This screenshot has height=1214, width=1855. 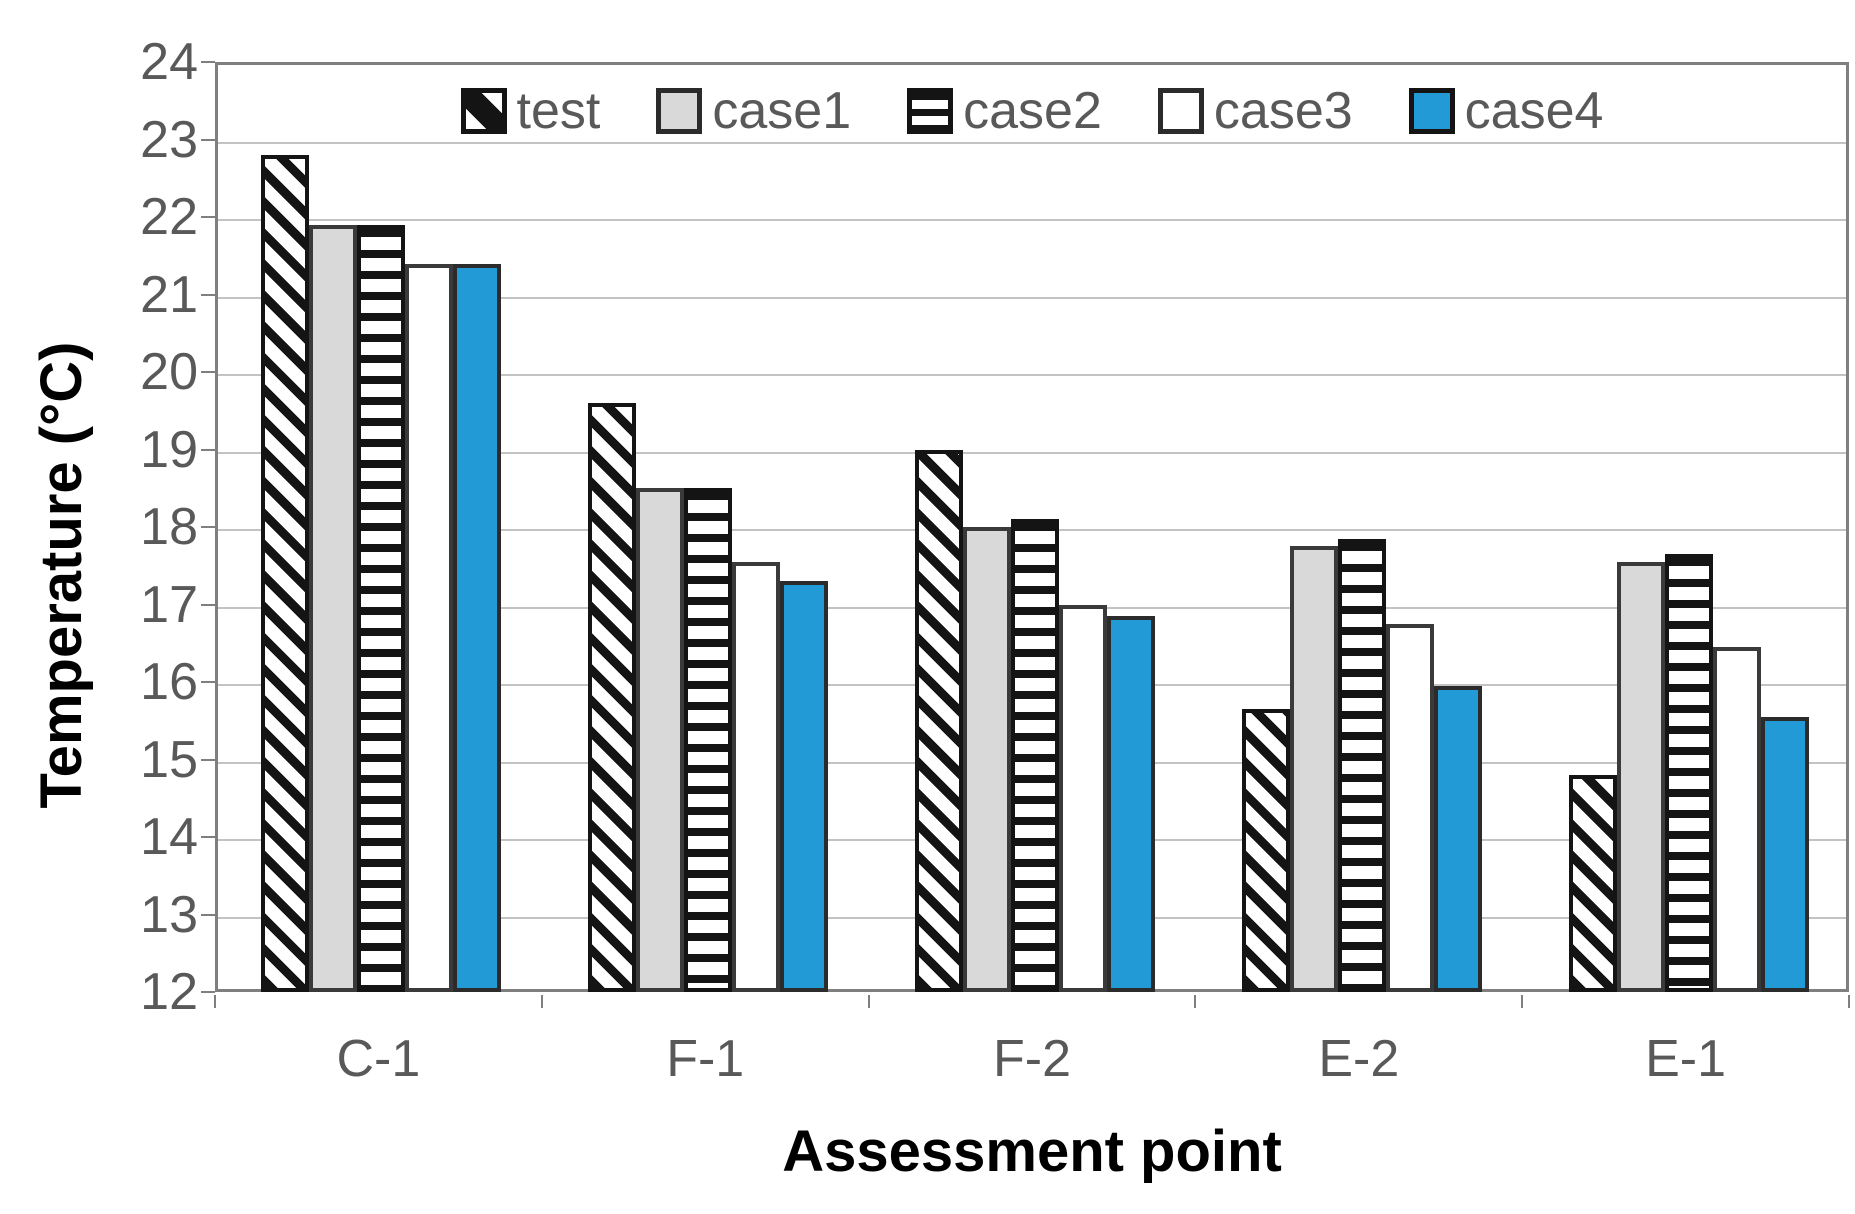 What do you see at coordinates (169, 682) in the screenshot?
I see `y-tick-label-16: 16` at bounding box center [169, 682].